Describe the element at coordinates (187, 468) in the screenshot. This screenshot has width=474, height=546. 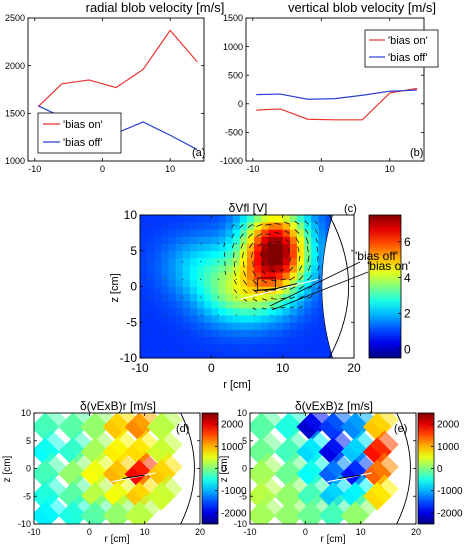
I see `panel-d-wall-arc` at that location.